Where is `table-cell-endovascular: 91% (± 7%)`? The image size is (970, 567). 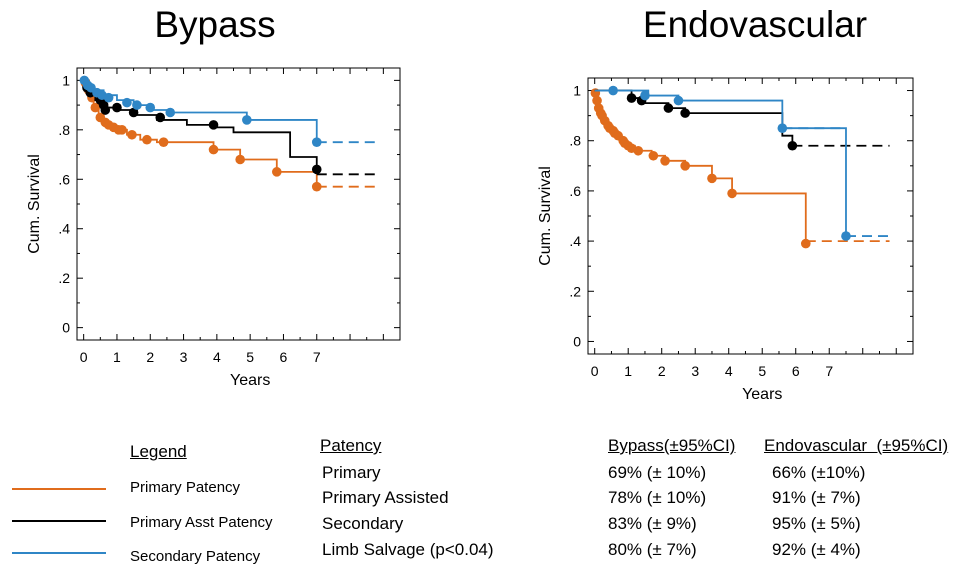
table-cell-endovascular: 91% (± 7%) is located at coordinates (816, 497).